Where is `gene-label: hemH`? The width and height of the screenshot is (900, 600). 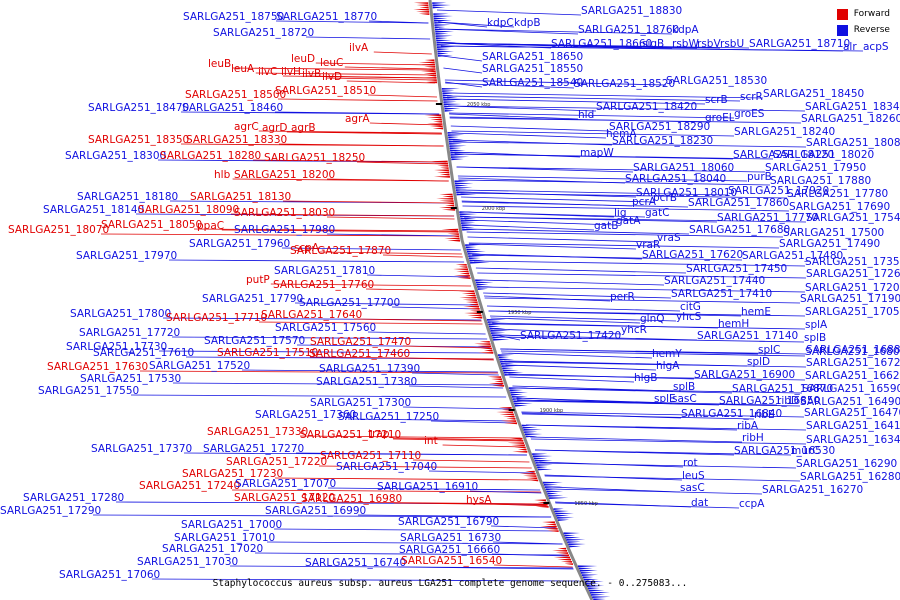
gene-label: hemH is located at coordinates (733, 324).